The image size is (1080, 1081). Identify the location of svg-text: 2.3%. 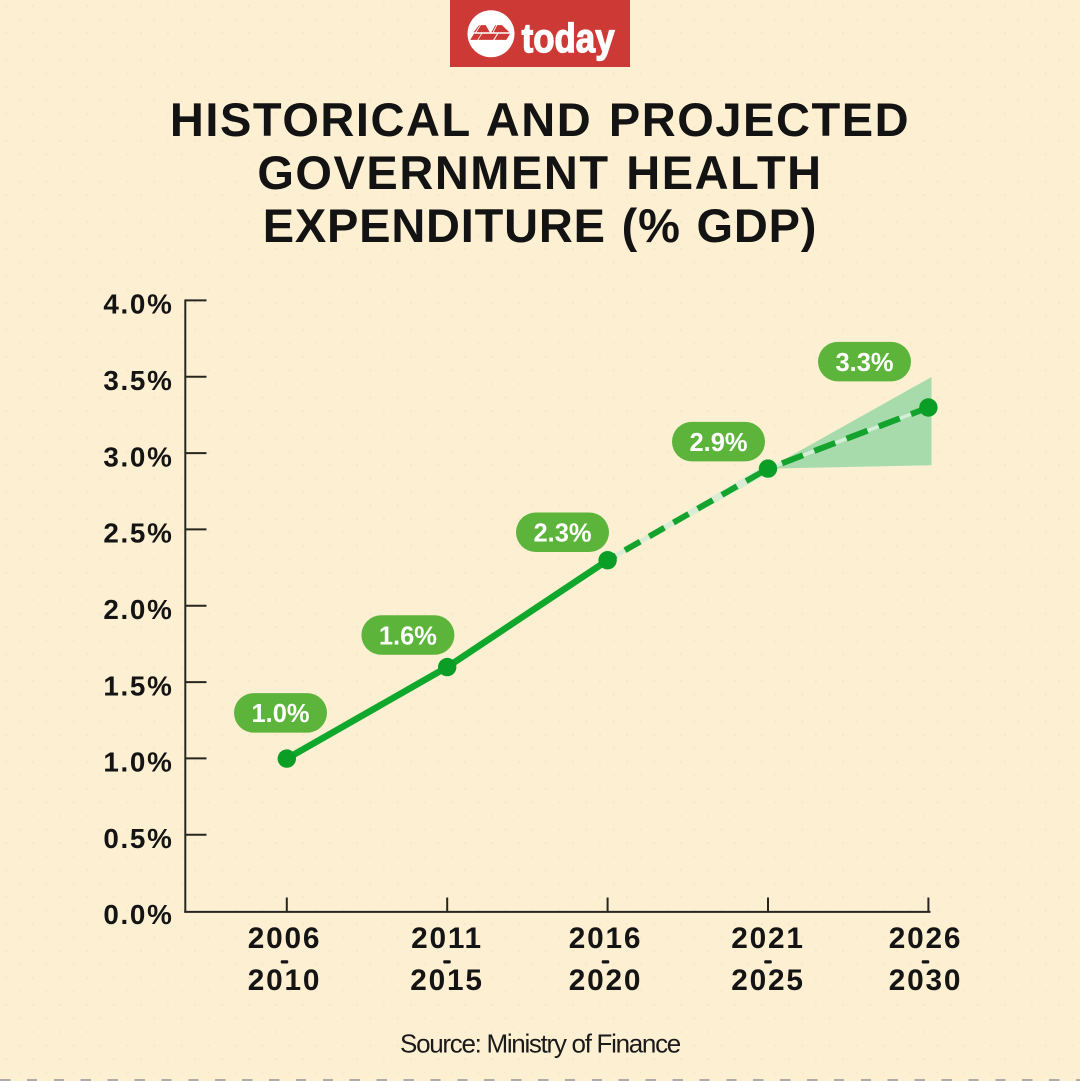
(562, 534).